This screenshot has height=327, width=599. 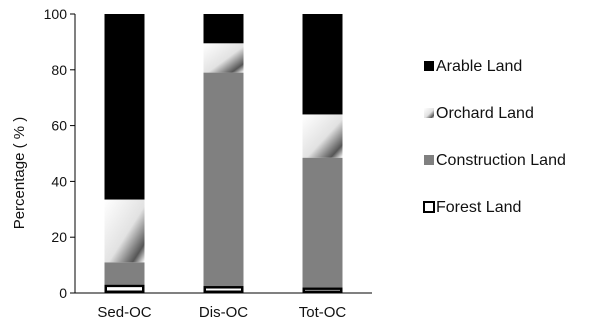 I want to click on x-axis: Sed-OC Dis-OC Tot-OC, so click(x=223, y=306).